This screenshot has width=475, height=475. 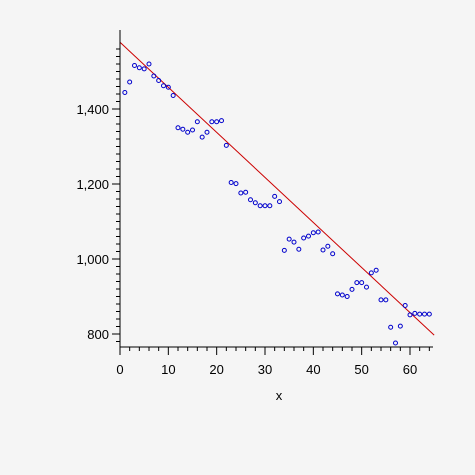 I want to click on x-tick-label: 0, so click(x=119, y=369).